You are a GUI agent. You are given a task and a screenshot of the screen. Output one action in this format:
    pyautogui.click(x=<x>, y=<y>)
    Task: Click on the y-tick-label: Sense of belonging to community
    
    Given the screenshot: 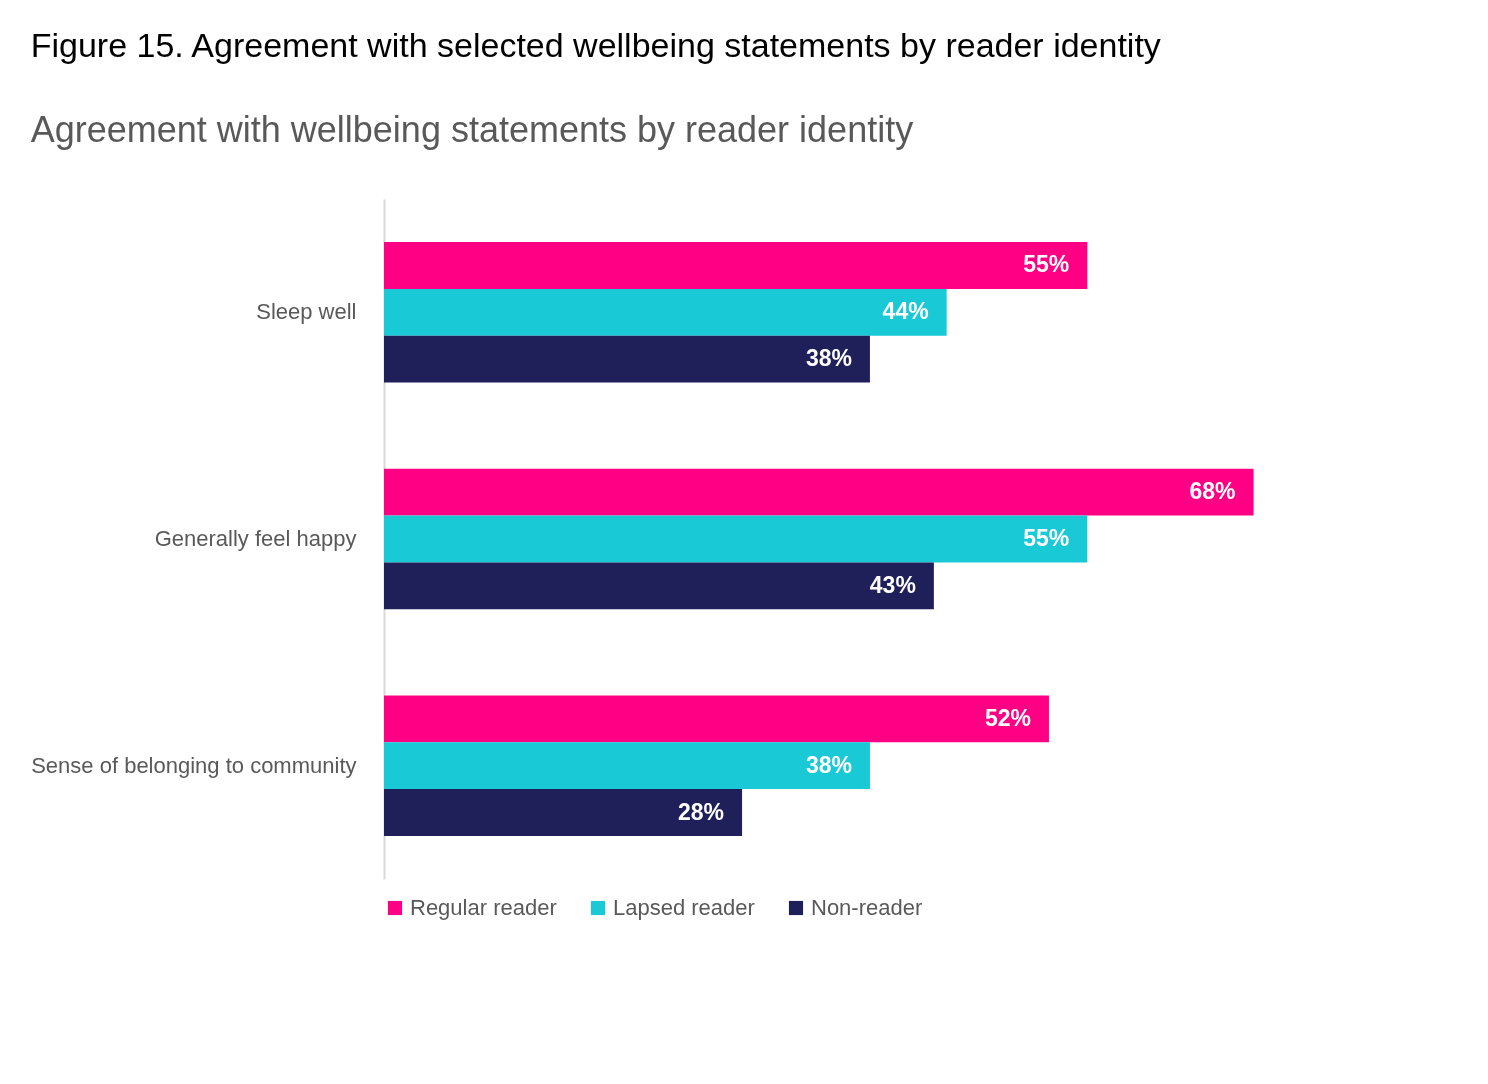 What is the action you would take?
    pyautogui.click(x=194, y=765)
    